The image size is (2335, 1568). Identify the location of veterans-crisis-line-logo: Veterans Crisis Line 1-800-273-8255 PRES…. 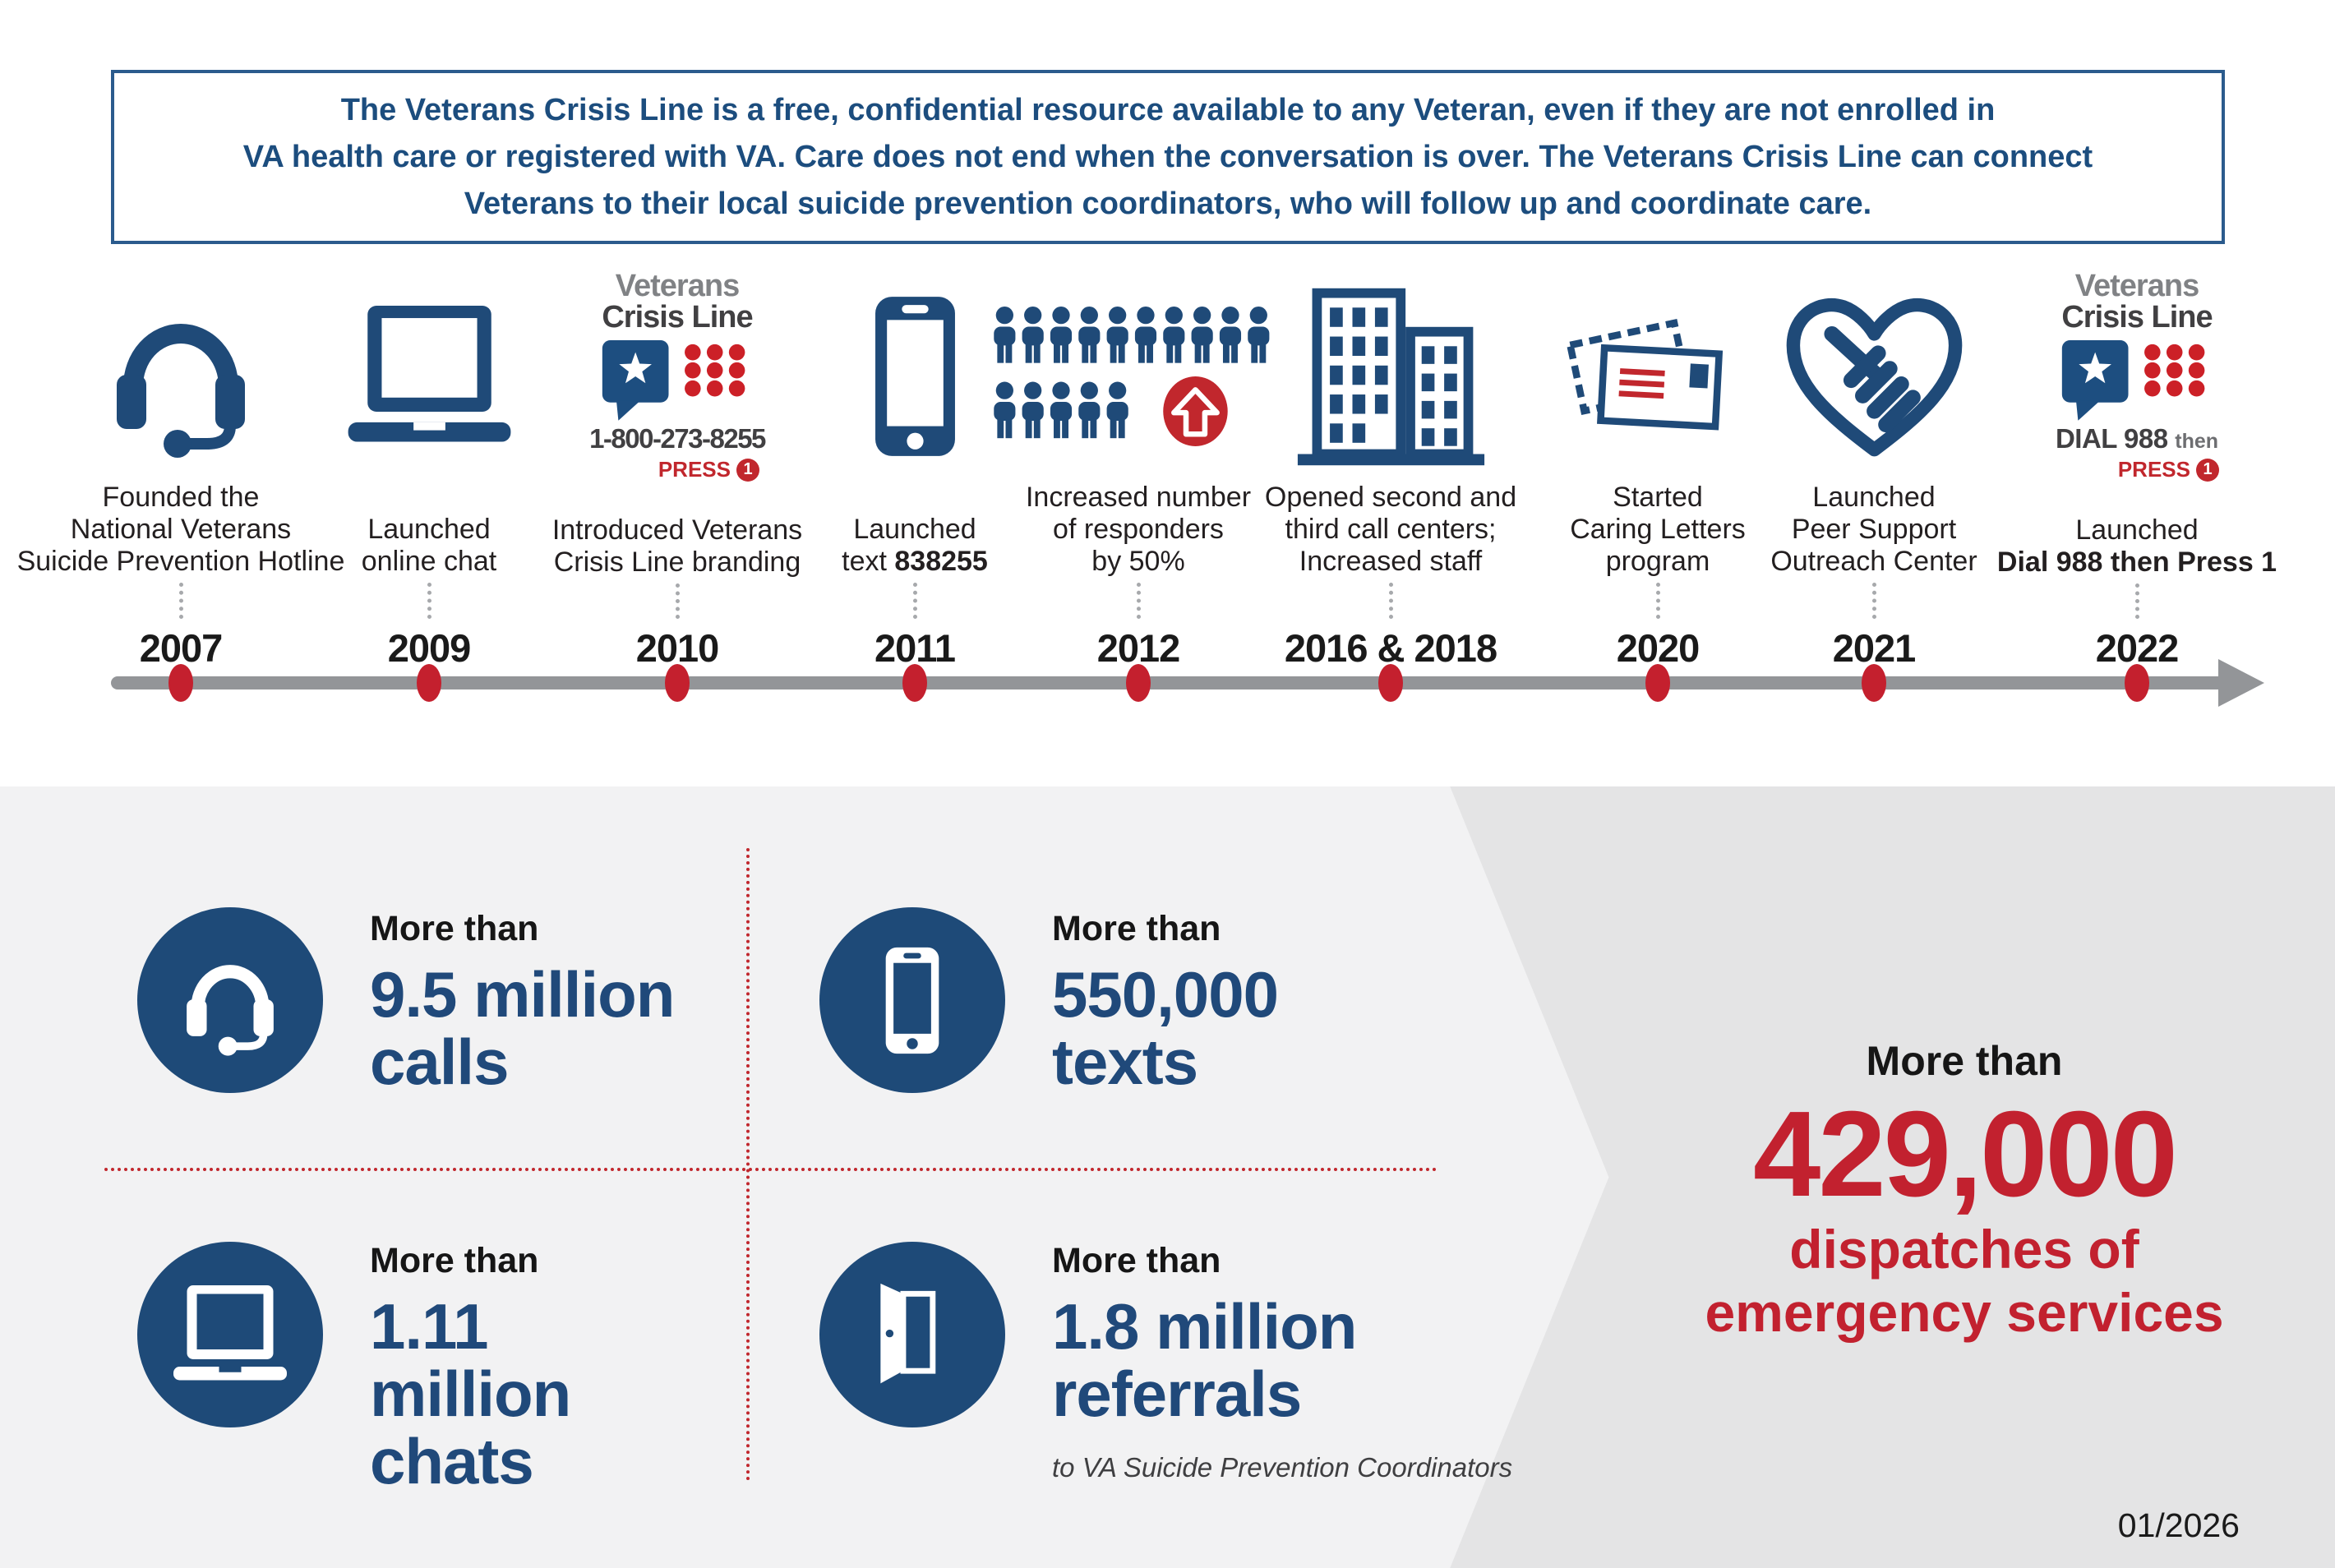
(677, 375).